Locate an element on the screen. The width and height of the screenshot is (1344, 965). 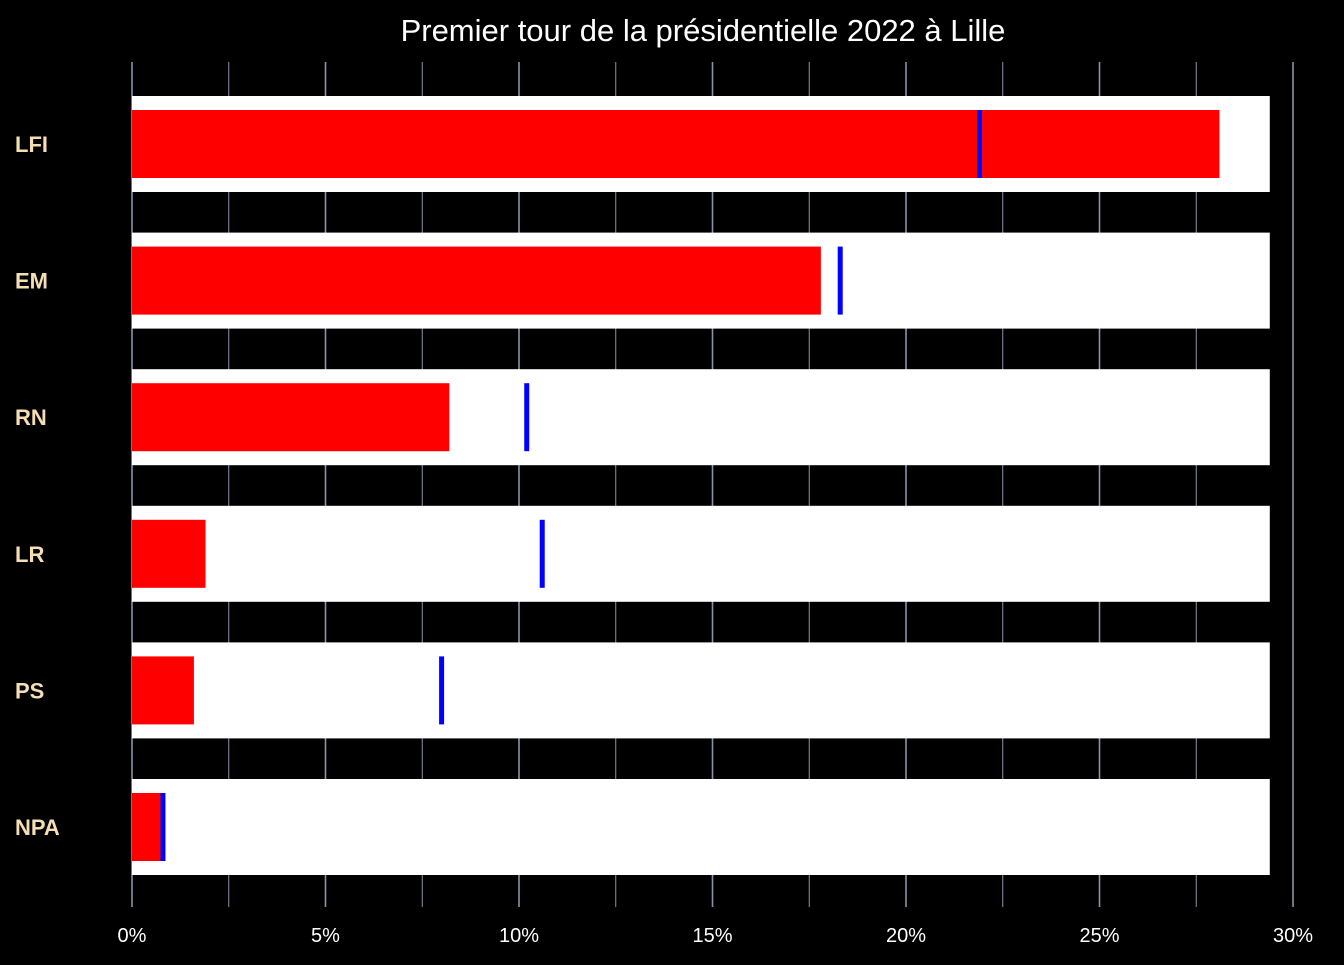
marker-npa is located at coordinates (163, 827).